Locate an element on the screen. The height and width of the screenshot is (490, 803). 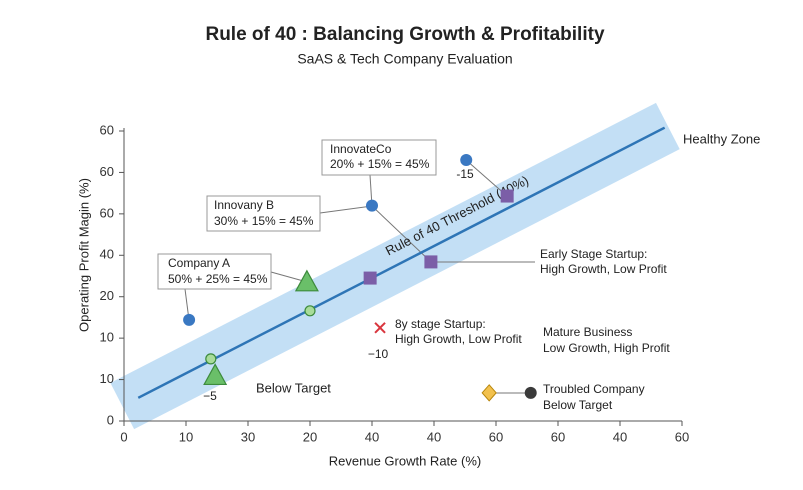
annotation: Healthy Zone is located at coordinates (721, 138).